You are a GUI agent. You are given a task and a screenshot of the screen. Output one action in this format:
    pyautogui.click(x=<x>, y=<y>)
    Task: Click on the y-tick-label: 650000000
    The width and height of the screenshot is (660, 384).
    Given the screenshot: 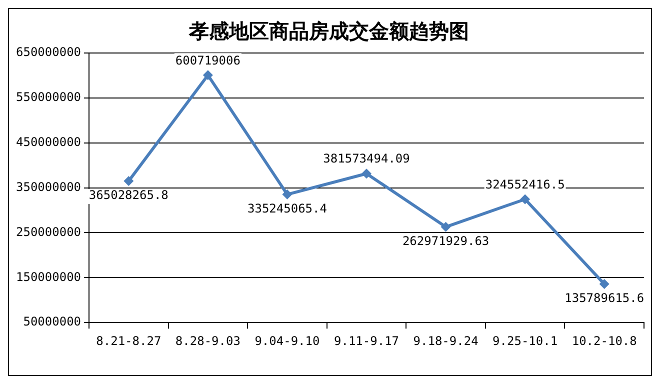 What is the action you would take?
    pyautogui.click(x=49, y=52)
    